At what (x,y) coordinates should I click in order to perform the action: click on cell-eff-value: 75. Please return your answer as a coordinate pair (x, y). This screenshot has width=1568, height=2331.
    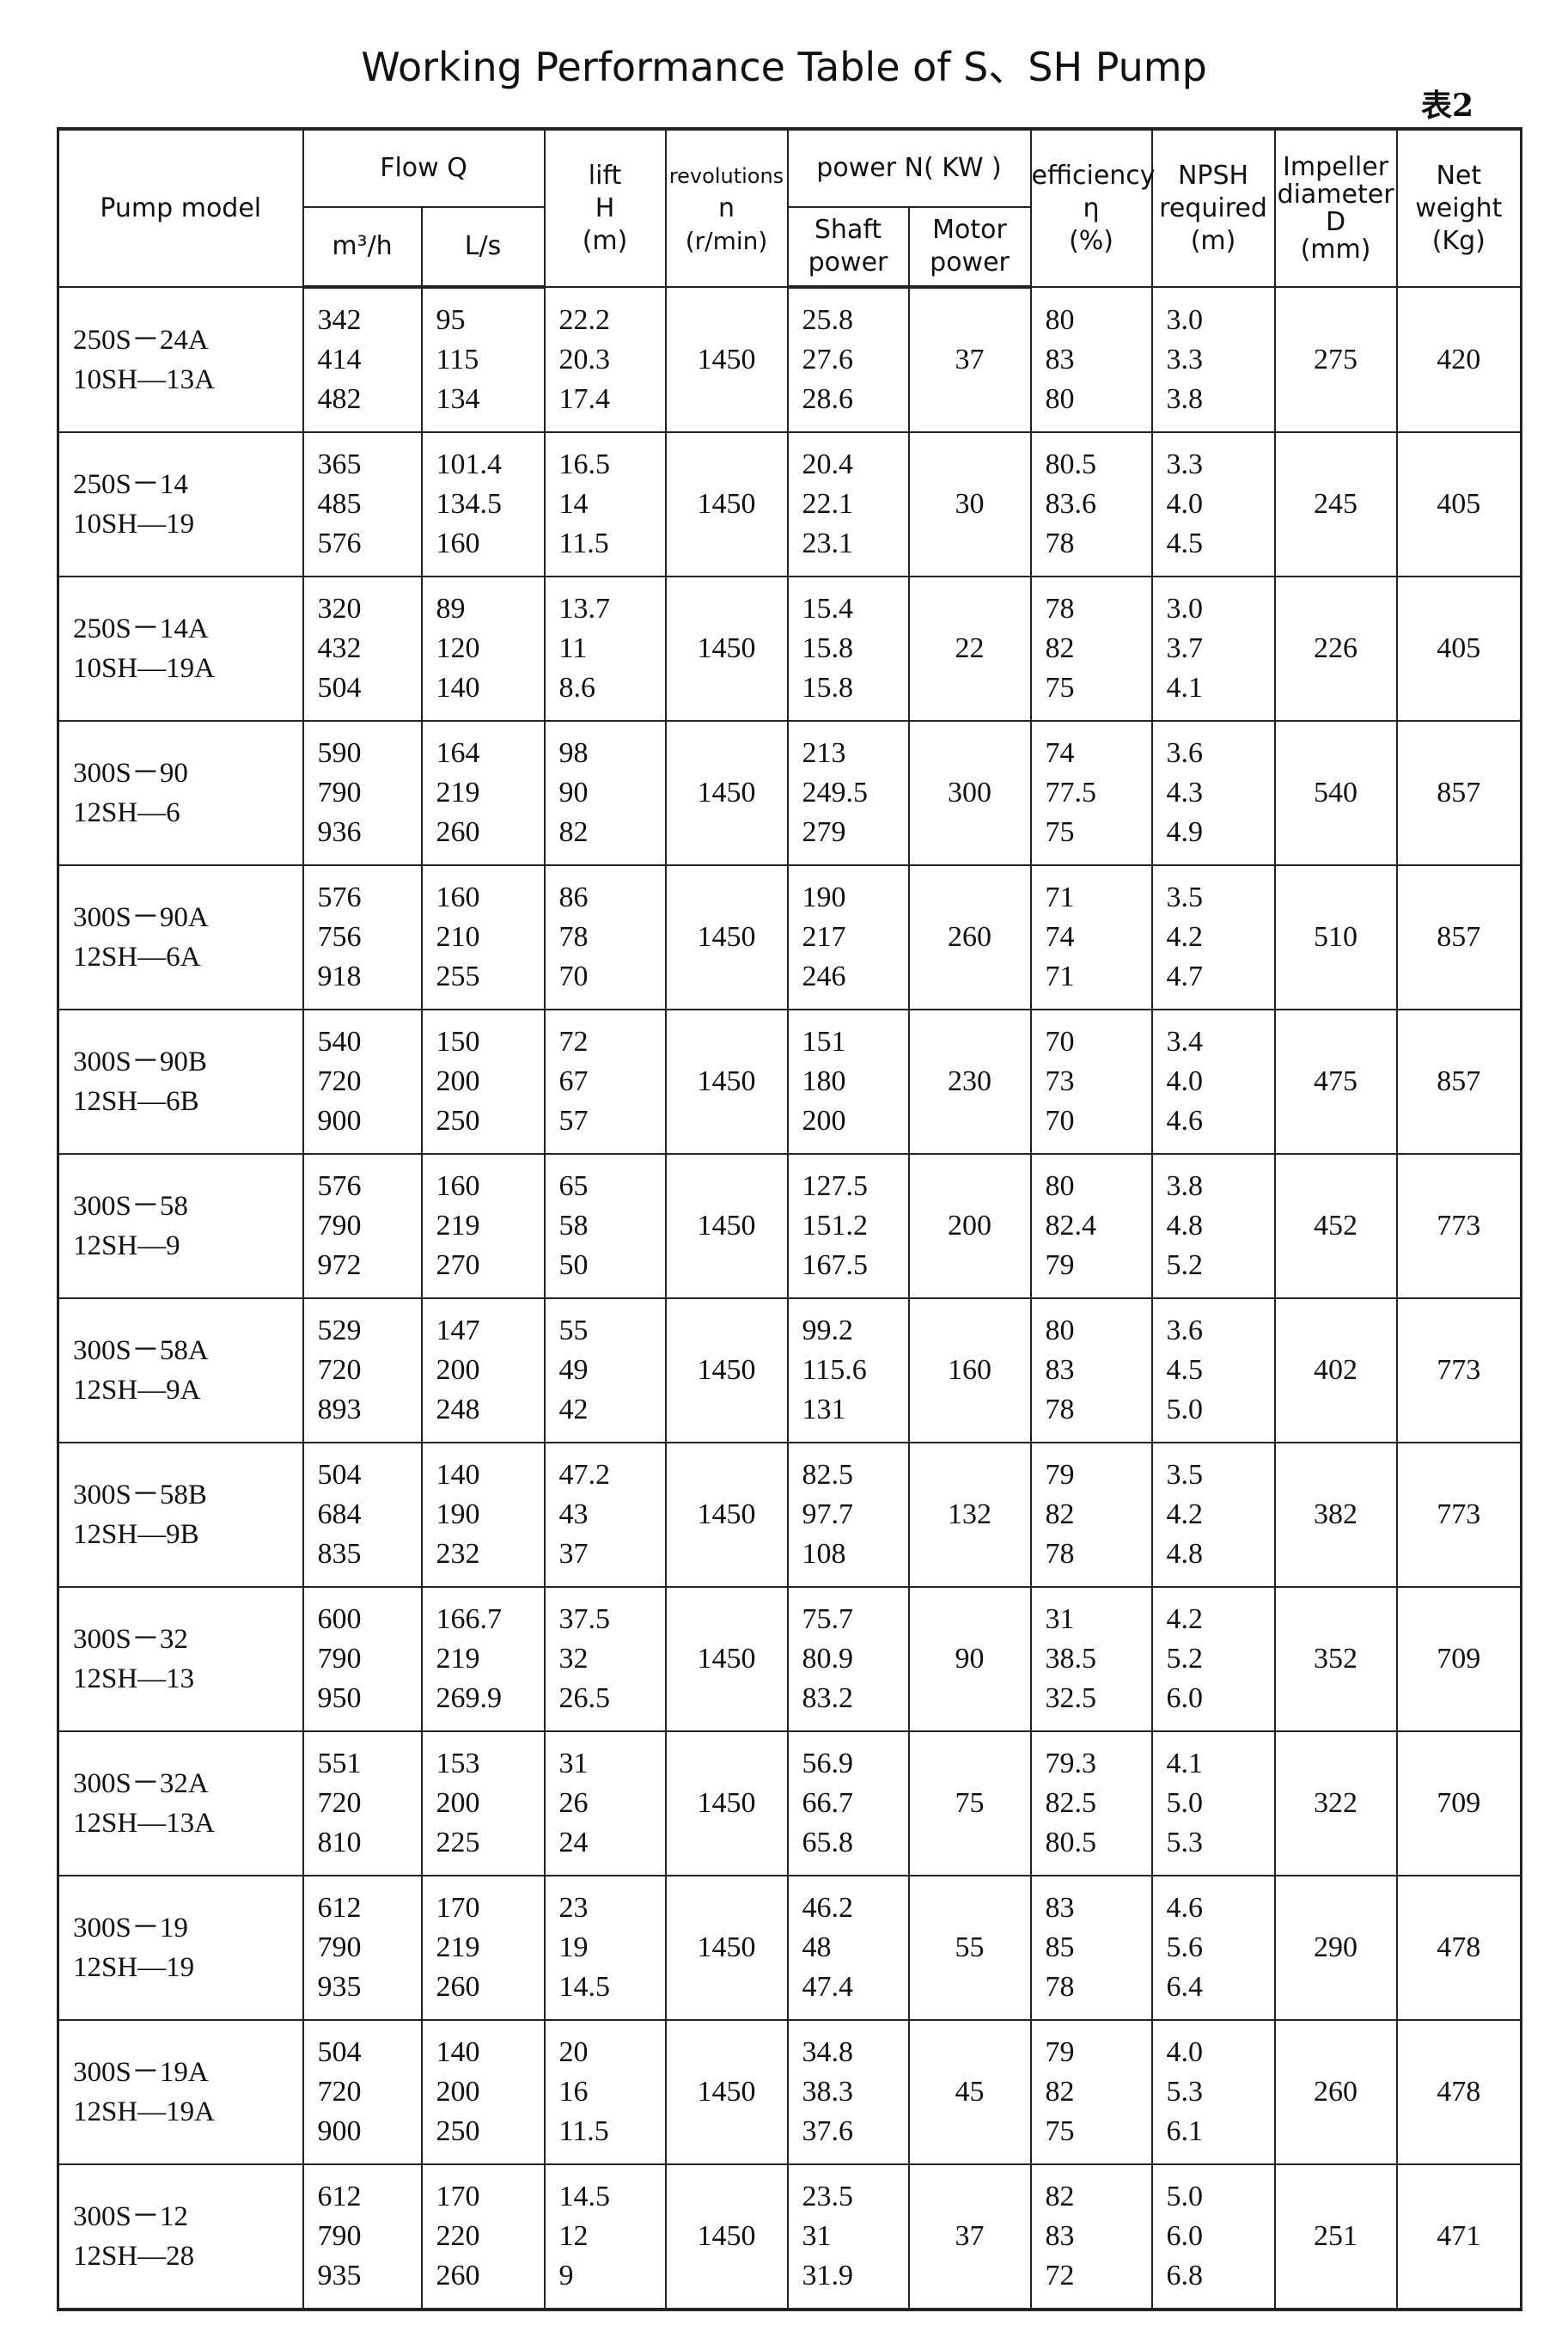
    Looking at the image, I should click on (1060, 832).